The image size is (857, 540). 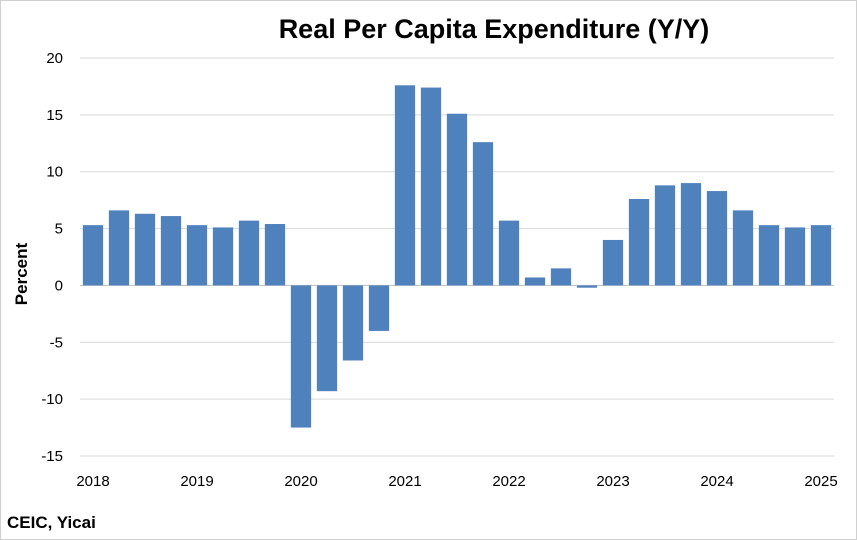 What do you see at coordinates (508, 481) in the screenshot?
I see `x-tick-label: 2022` at bounding box center [508, 481].